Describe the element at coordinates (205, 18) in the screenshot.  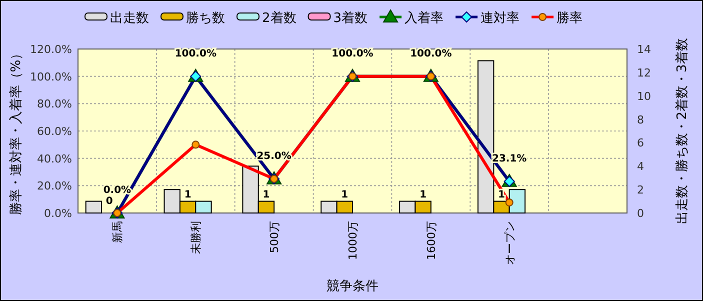
I see `legend-label: 勝ち数` at that location.